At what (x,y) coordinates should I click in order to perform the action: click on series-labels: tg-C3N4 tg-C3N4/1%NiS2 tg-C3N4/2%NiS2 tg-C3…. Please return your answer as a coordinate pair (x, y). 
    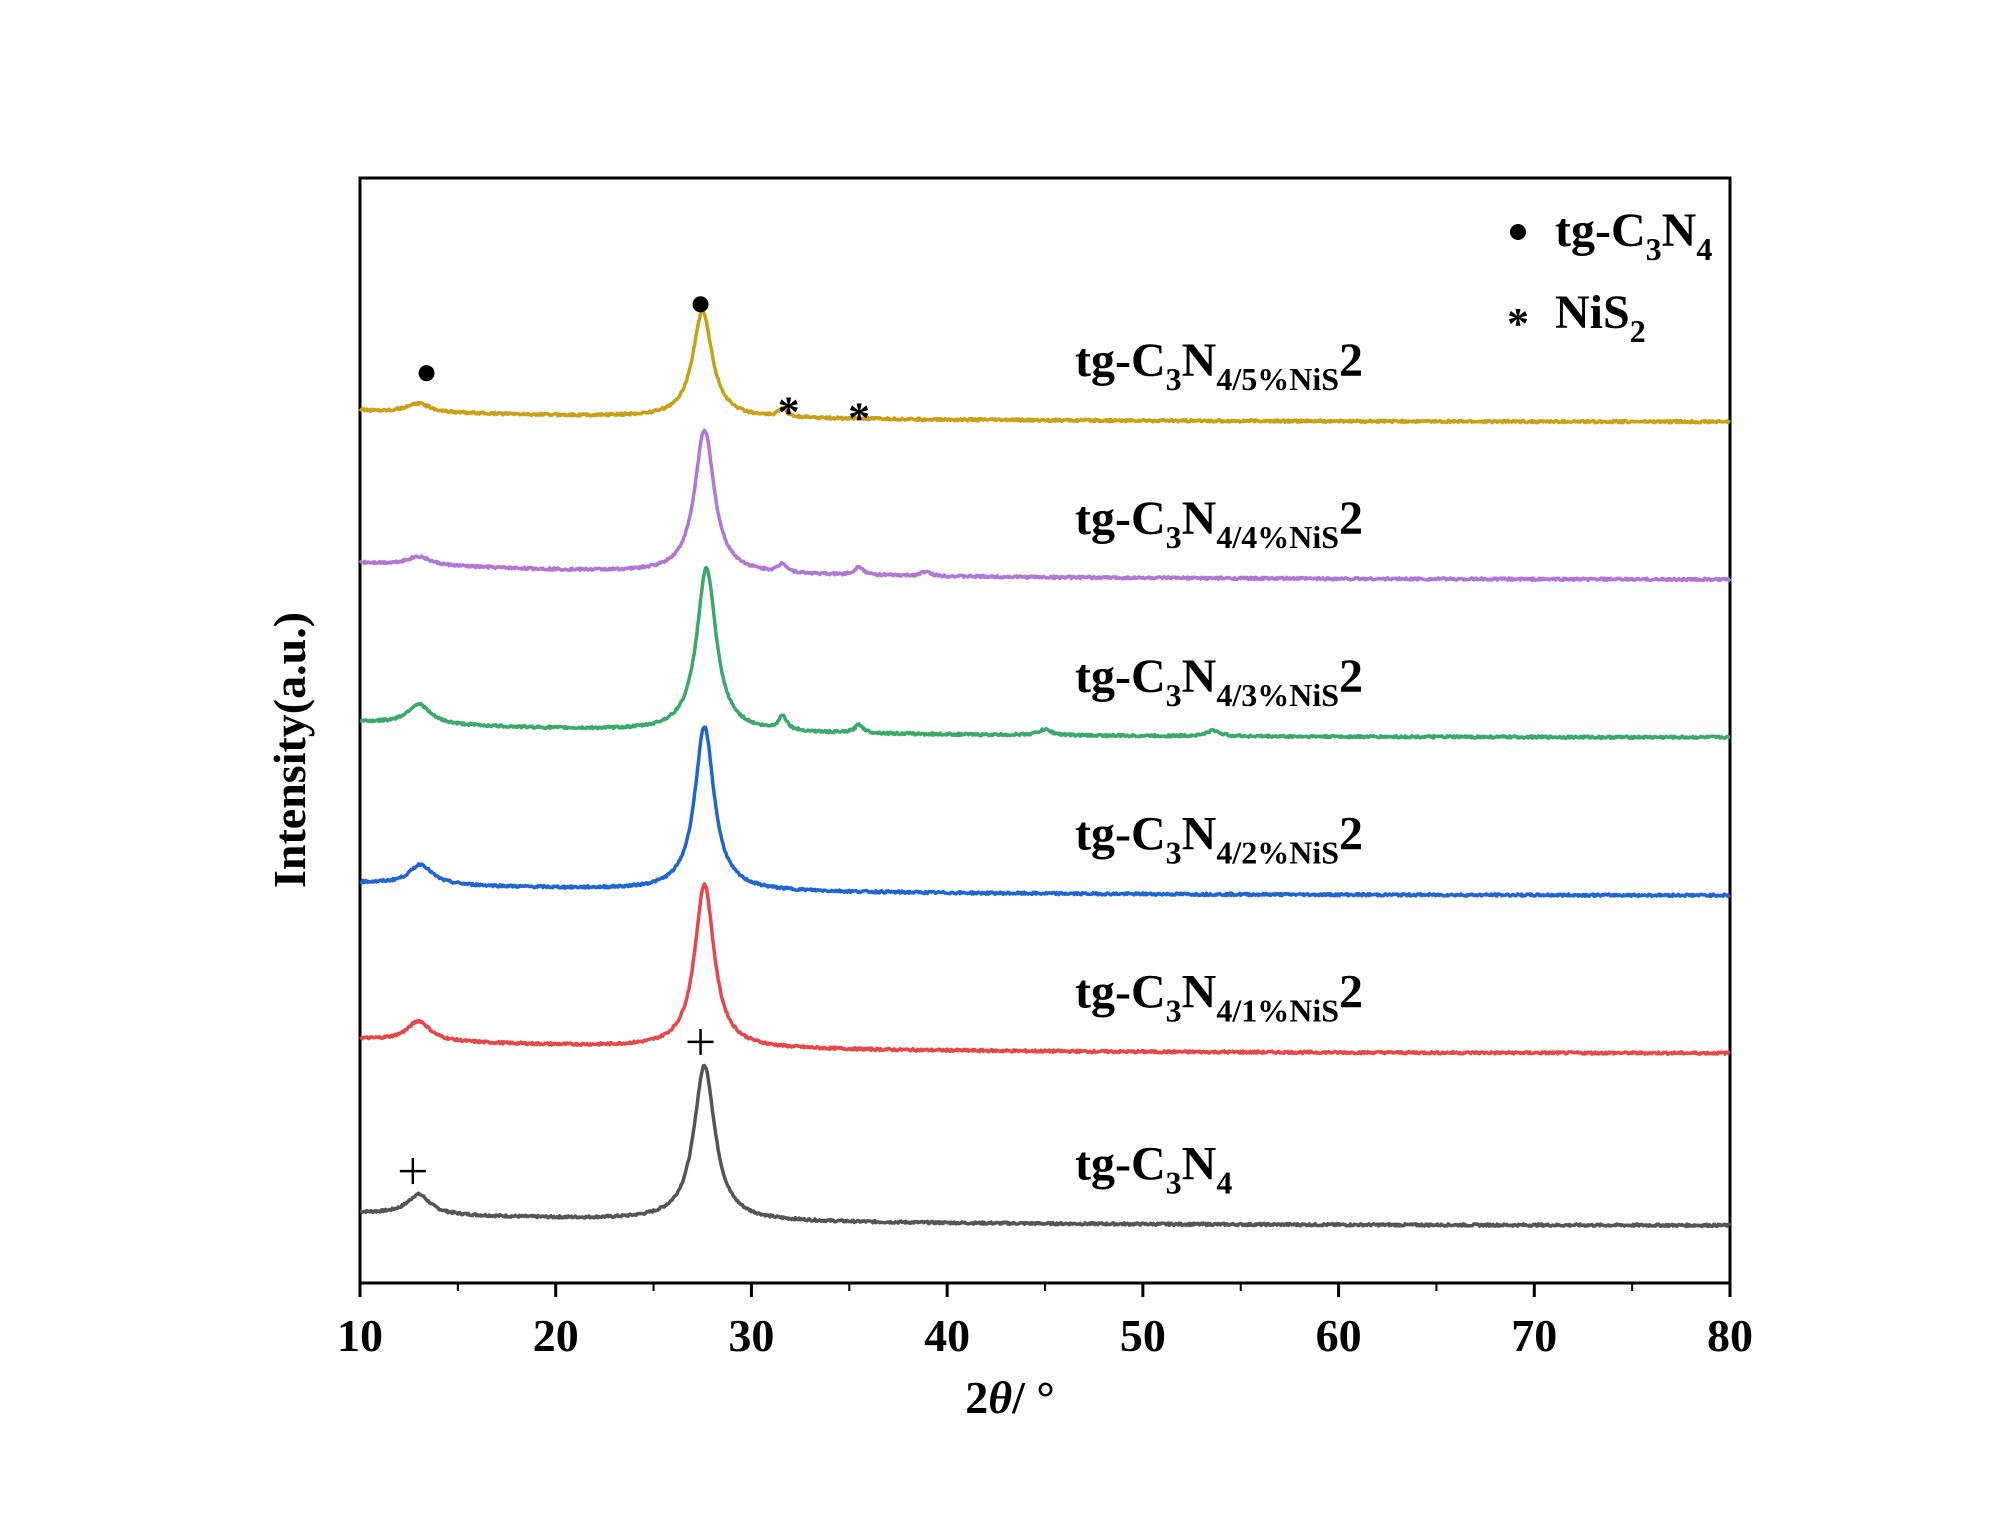
    Looking at the image, I should click on (1219, 767).